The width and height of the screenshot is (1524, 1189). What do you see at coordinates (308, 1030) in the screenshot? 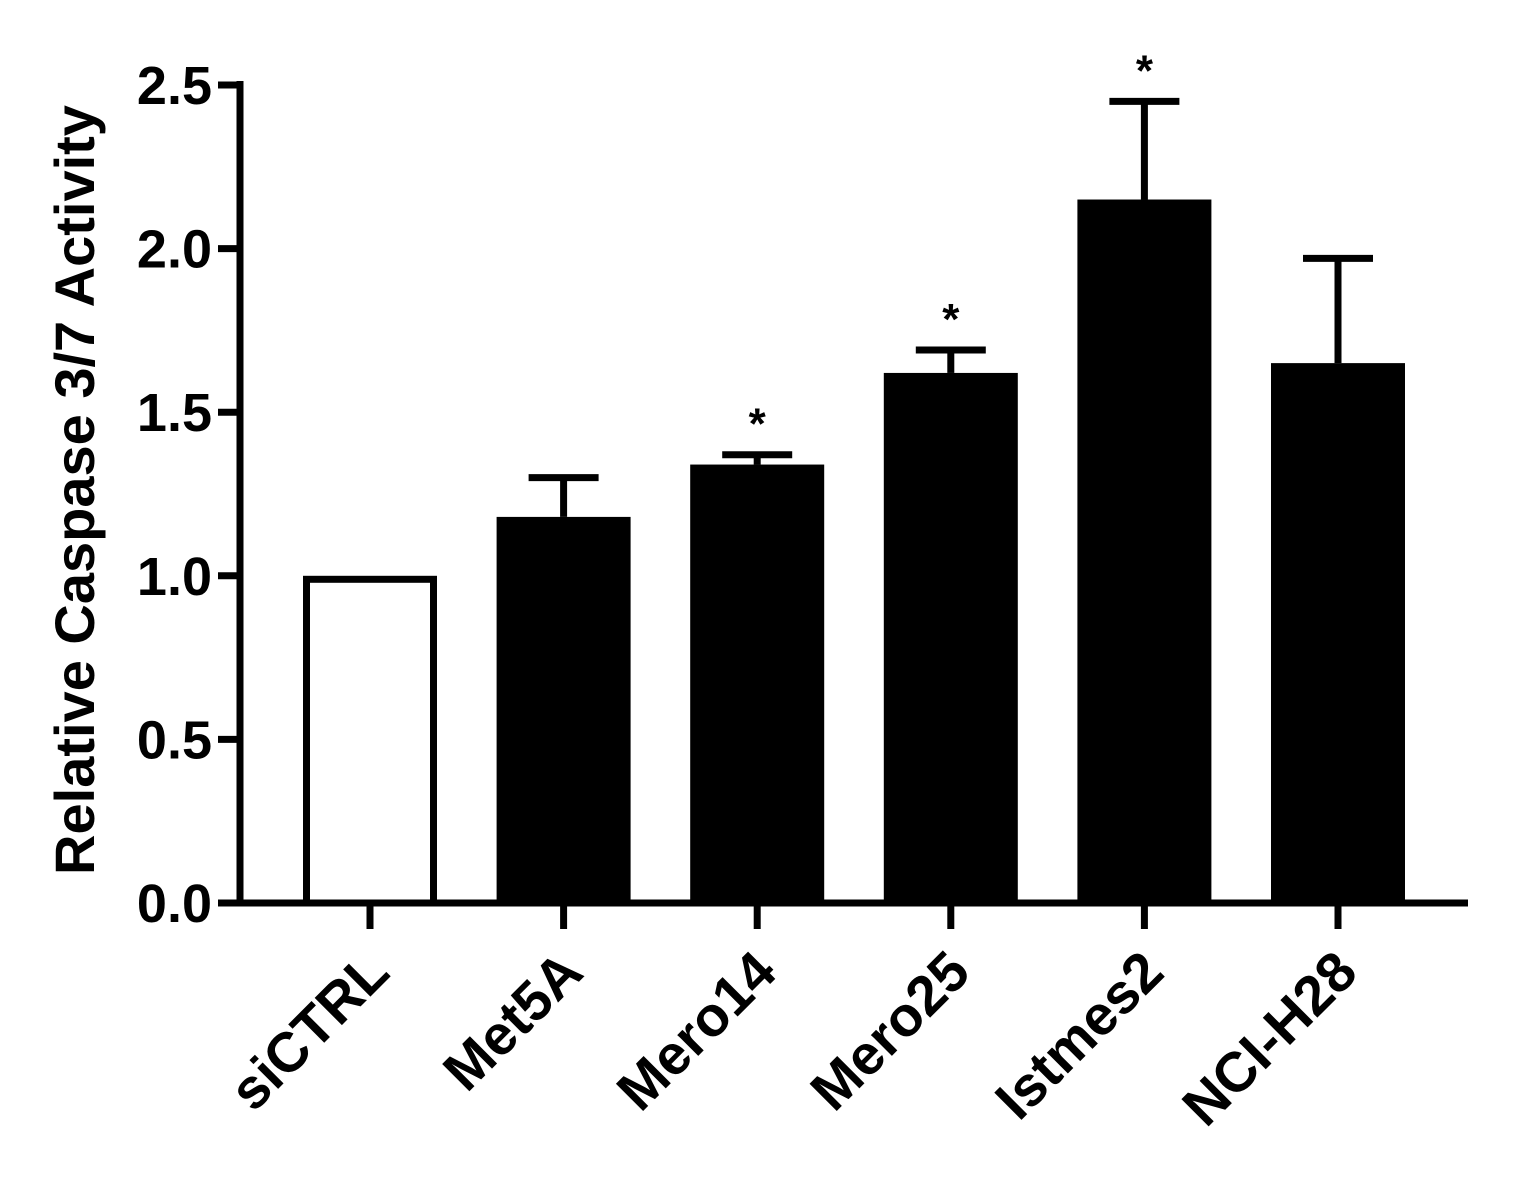
I see `x-tick-label: siCTRL` at bounding box center [308, 1030].